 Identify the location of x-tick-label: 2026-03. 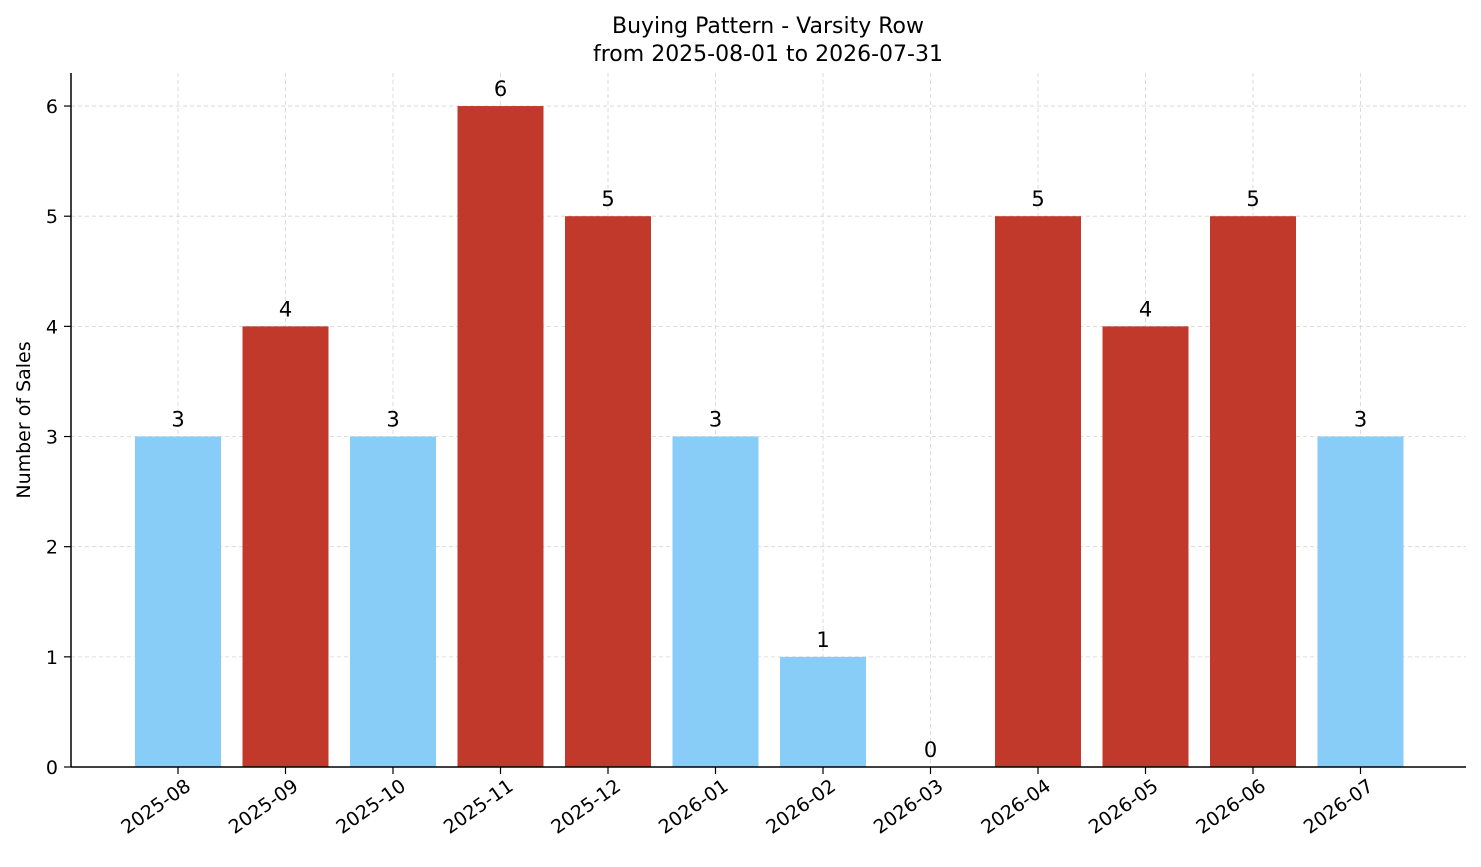
(909, 807).